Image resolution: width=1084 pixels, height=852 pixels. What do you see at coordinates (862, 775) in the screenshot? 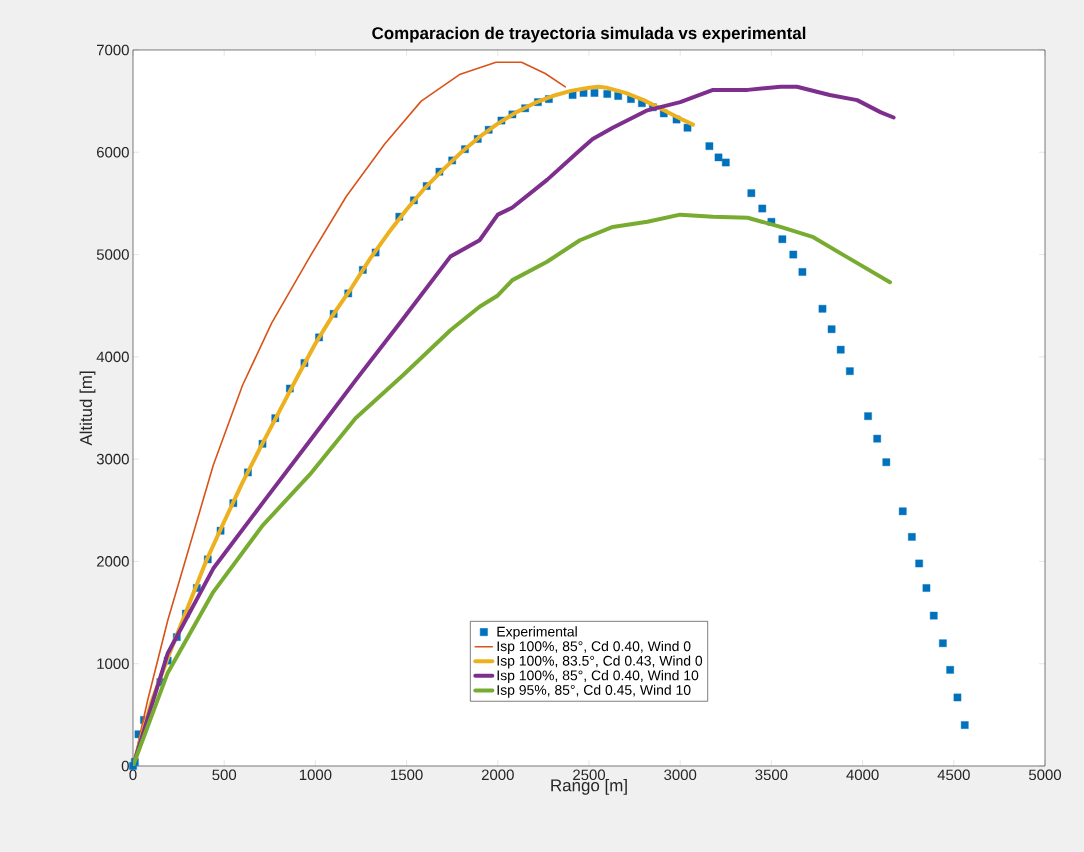
I see `x-tick-label: 4000` at bounding box center [862, 775].